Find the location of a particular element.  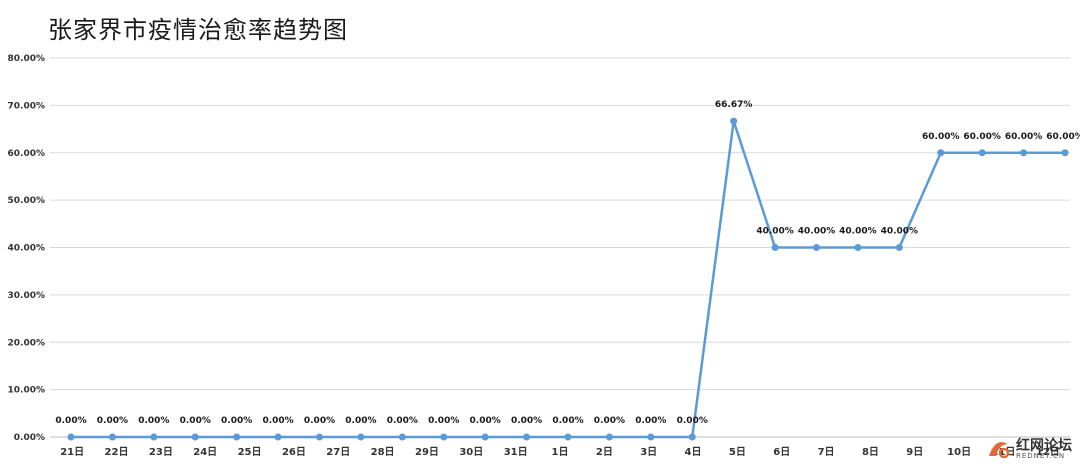

x-tick-label: 28日 is located at coordinates (383, 452).